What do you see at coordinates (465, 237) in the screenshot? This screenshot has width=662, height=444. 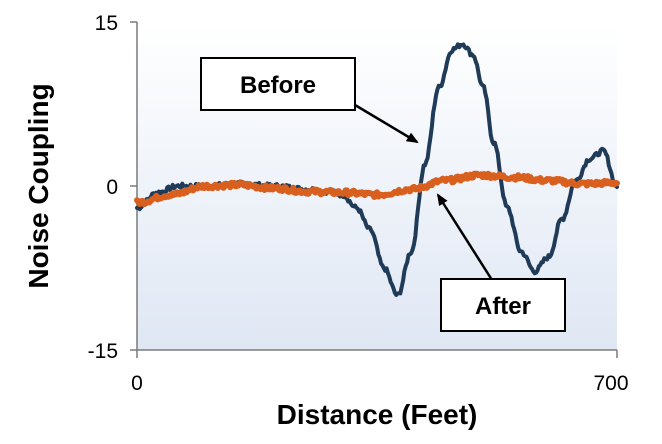 I see `arrow-after` at bounding box center [465, 237].